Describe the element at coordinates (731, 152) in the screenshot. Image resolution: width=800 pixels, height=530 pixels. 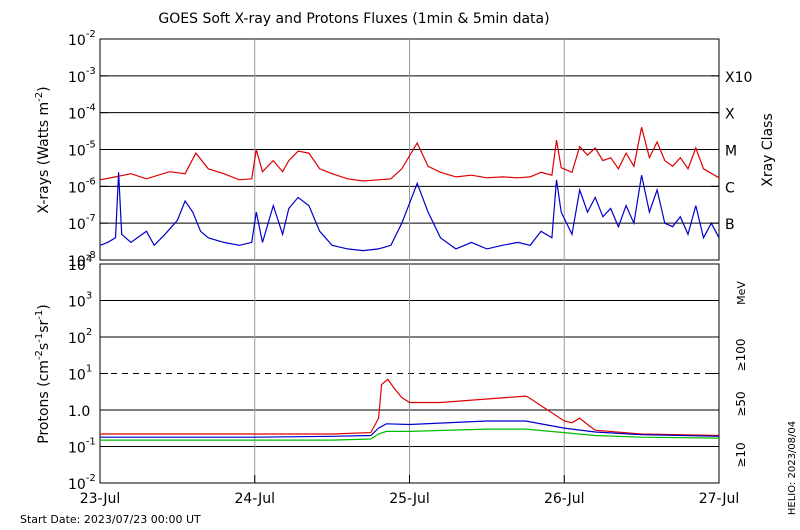
I see `xray-class-label: M` at that location.